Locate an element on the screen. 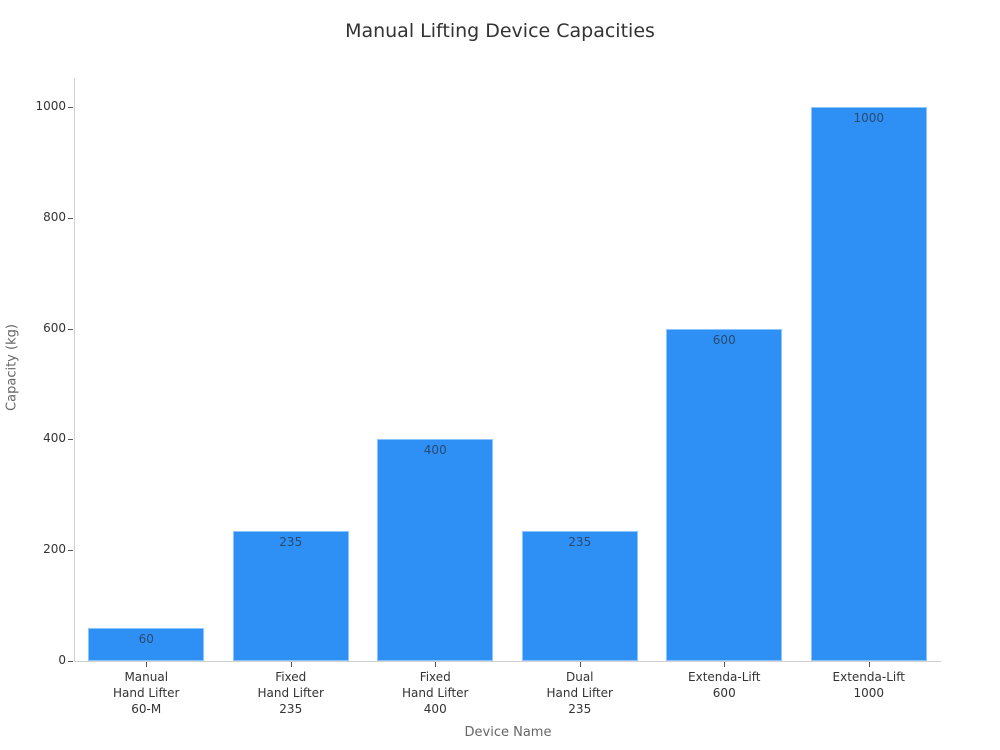 The image size is (1000, 750). bar: 60 is located at coordinates (146, 644).